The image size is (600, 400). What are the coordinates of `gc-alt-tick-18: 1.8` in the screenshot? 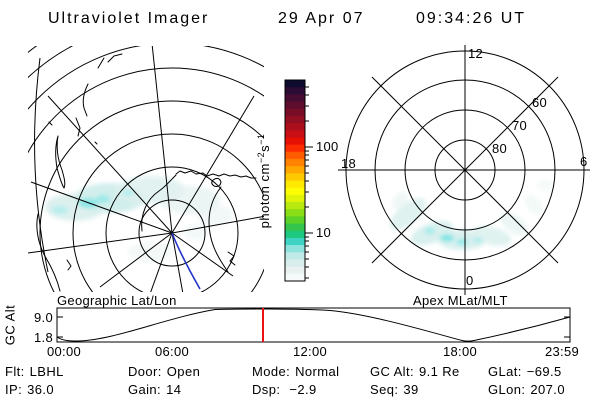 It's located at (43, 337).